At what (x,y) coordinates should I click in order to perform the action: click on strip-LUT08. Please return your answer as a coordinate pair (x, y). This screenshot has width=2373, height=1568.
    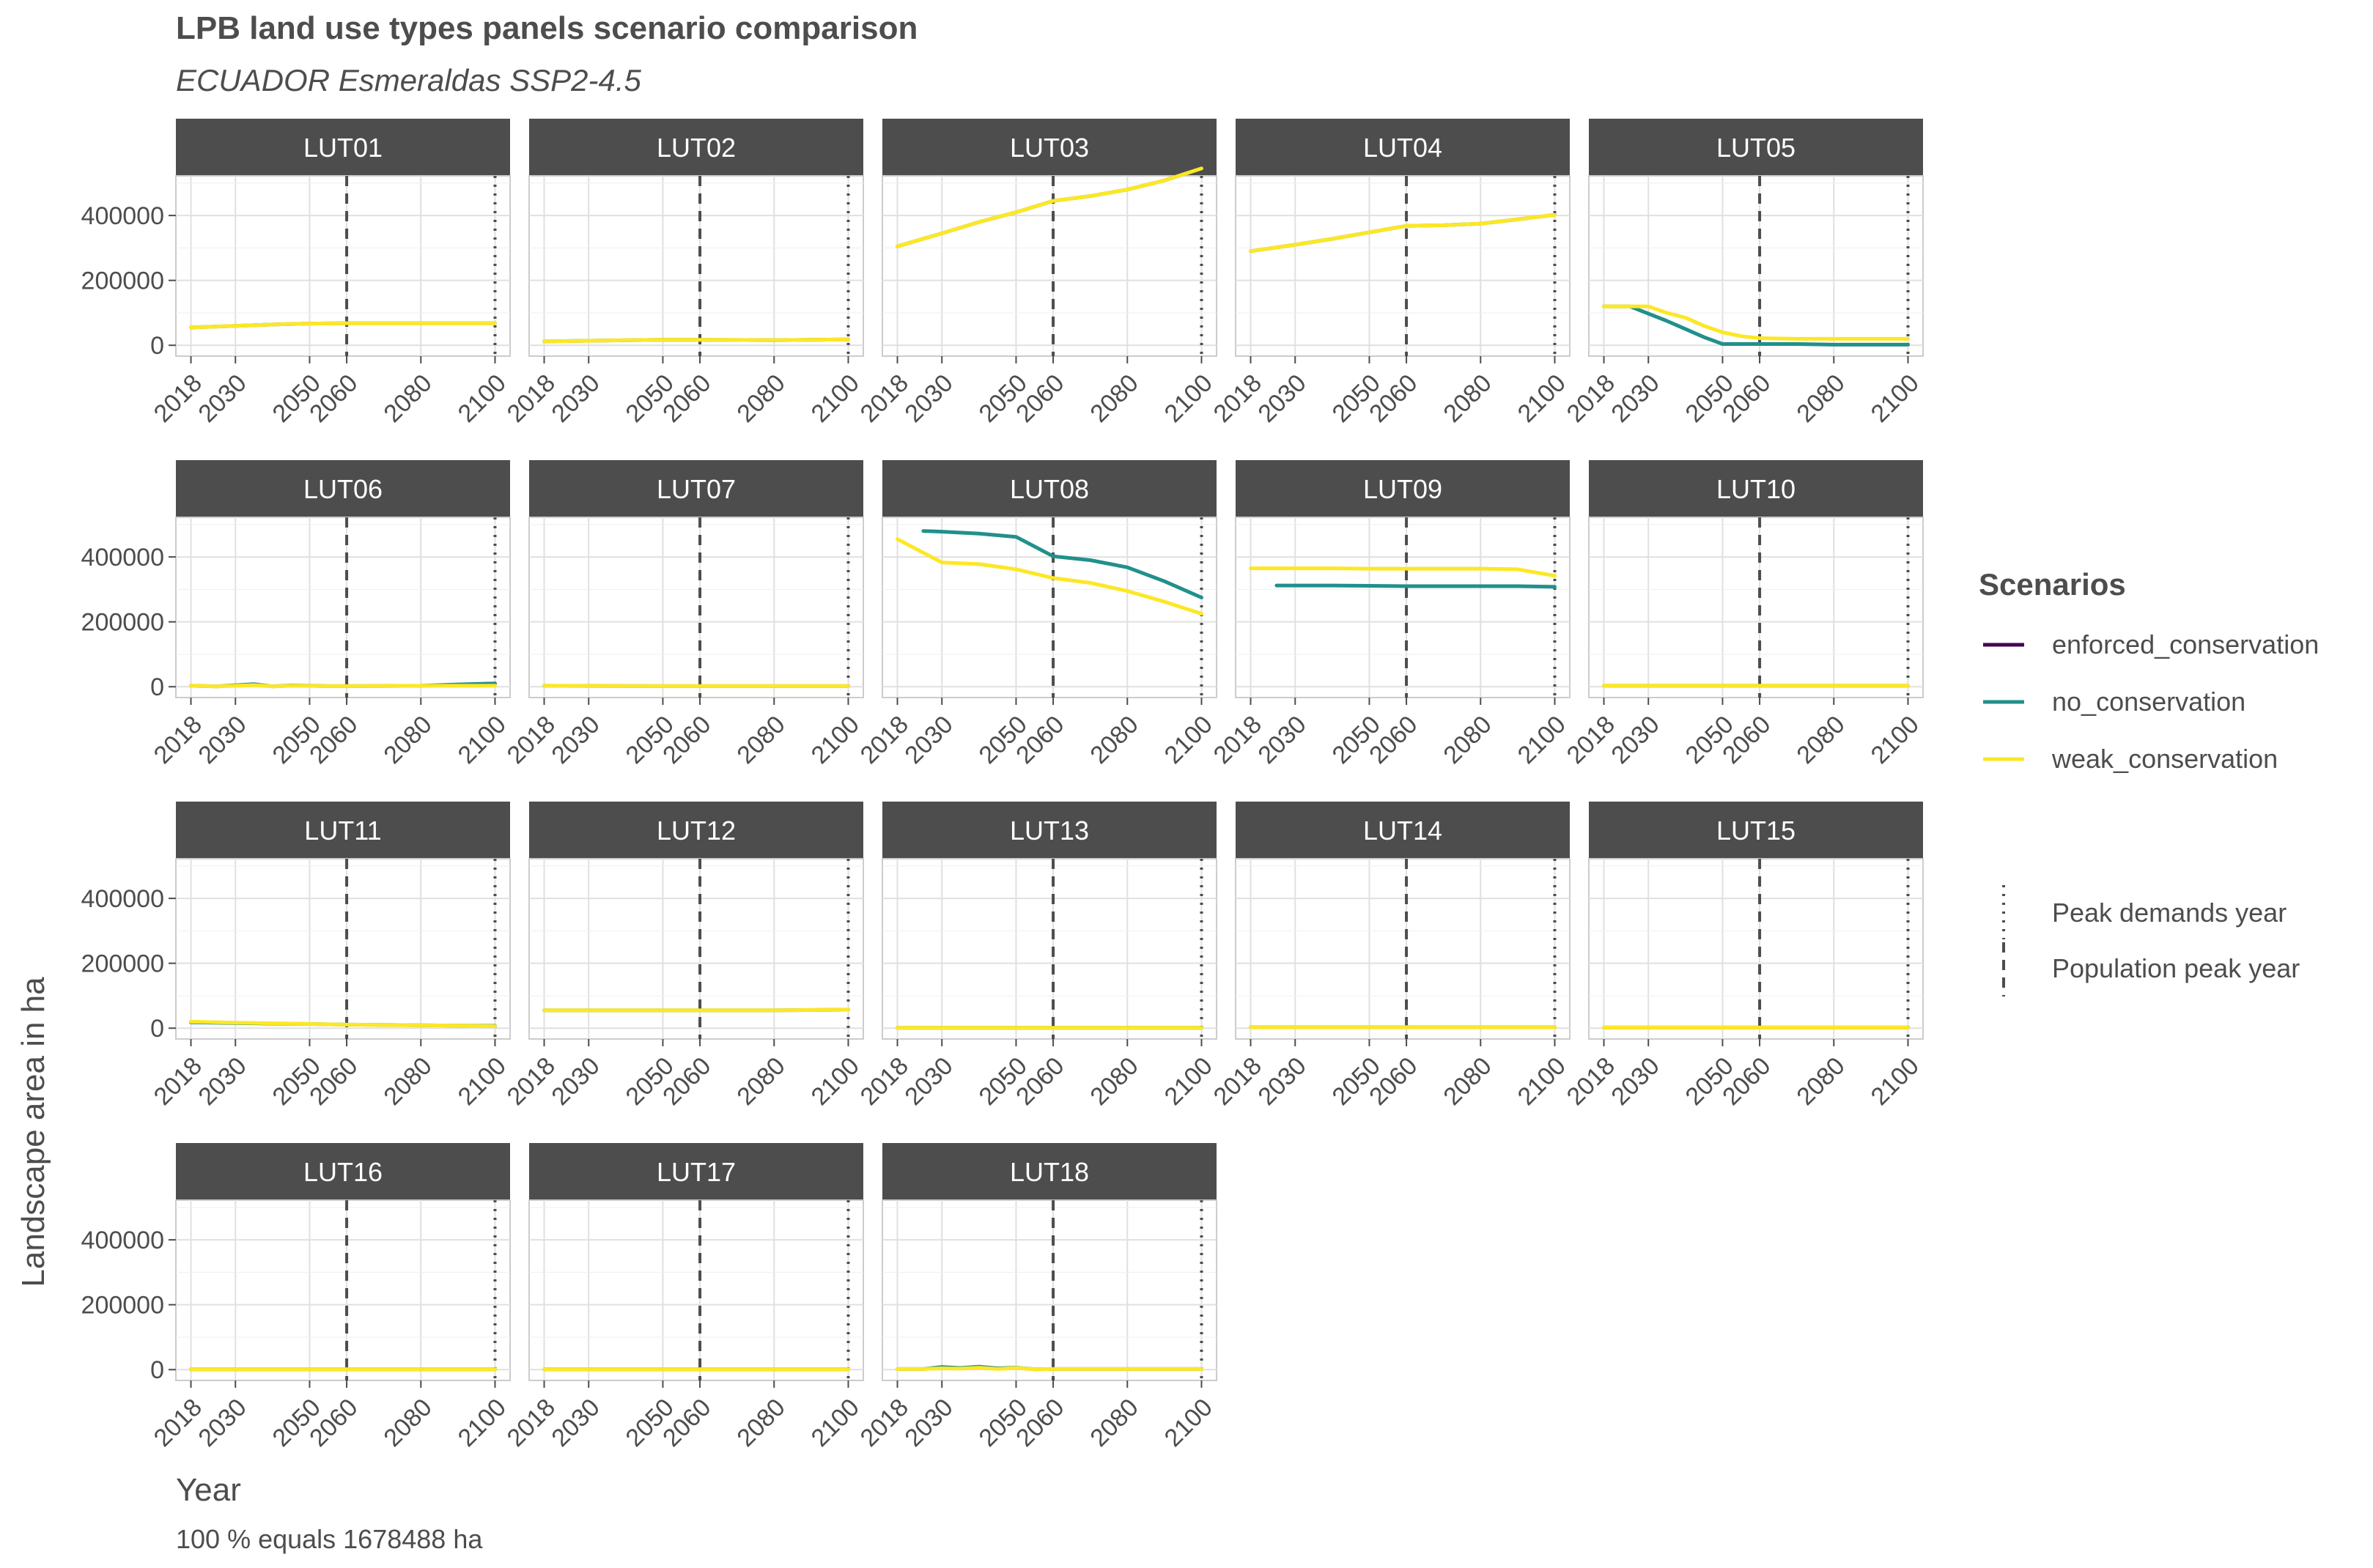
    Looking at the image, I should click on (1049, 489).